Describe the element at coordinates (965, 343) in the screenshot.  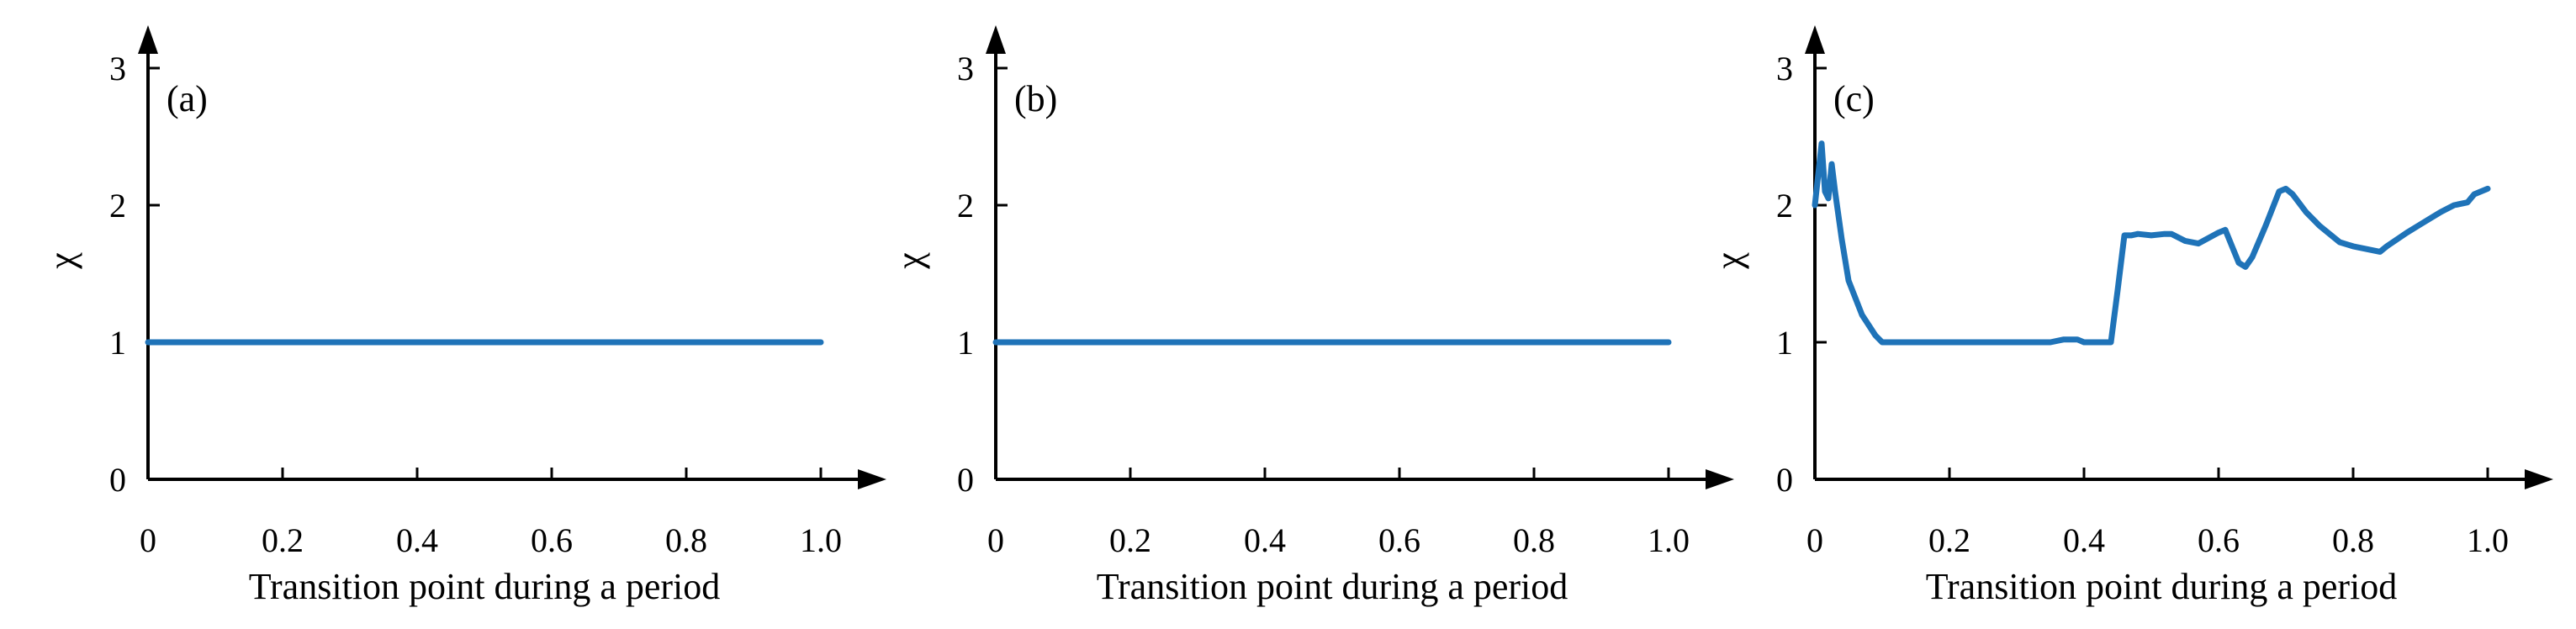
I see `y-tick-label-b: 1` at that location.